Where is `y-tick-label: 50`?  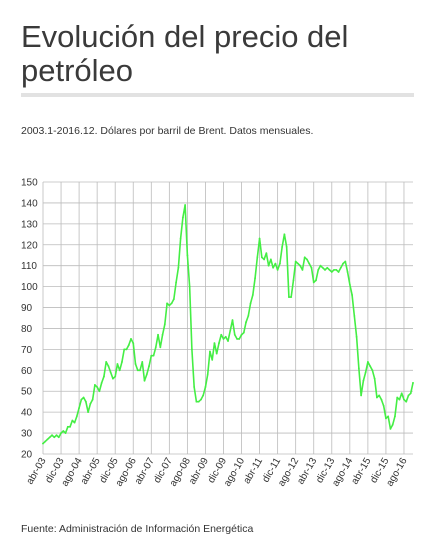
y-tick-label: 50 is located at coordinates (27, 392).